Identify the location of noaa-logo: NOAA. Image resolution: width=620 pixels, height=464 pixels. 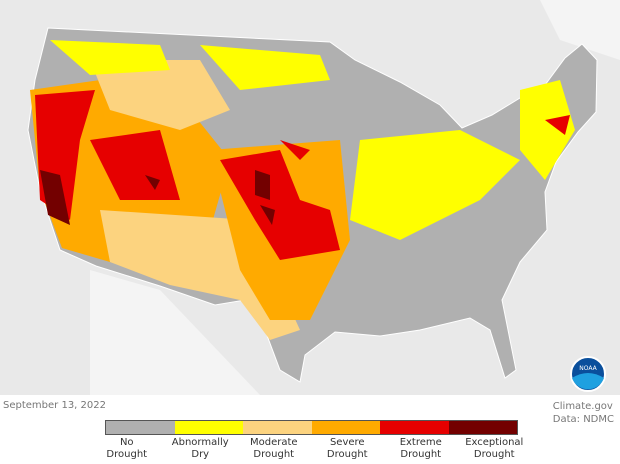
(588, 374).